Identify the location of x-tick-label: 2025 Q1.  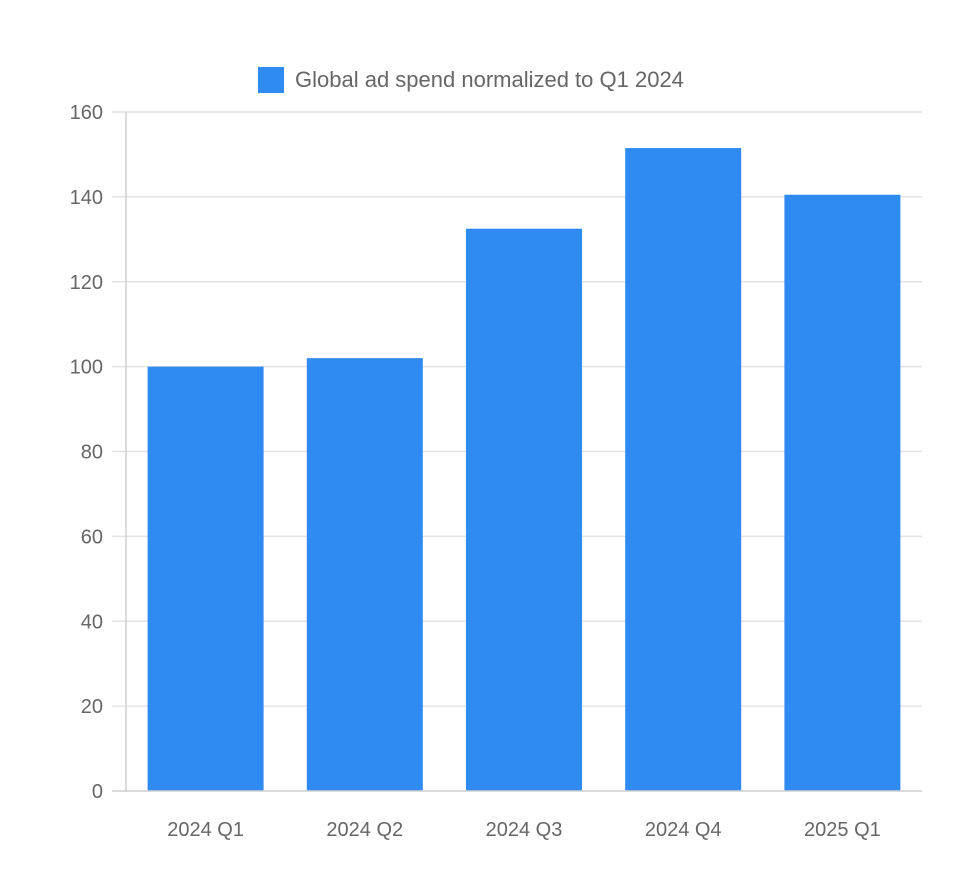
(842, 830).